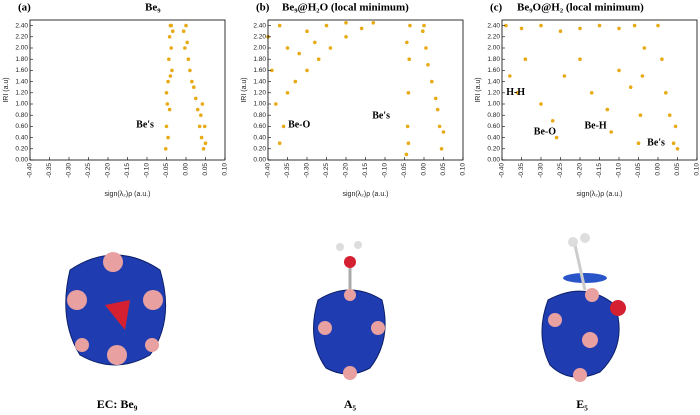 The width and height of the screenshot is (700, 415). What do you see at coordinates (205, 169) in the screenshot?
I see `x-tick-label: 0.05` at bounding box center [205, 169].